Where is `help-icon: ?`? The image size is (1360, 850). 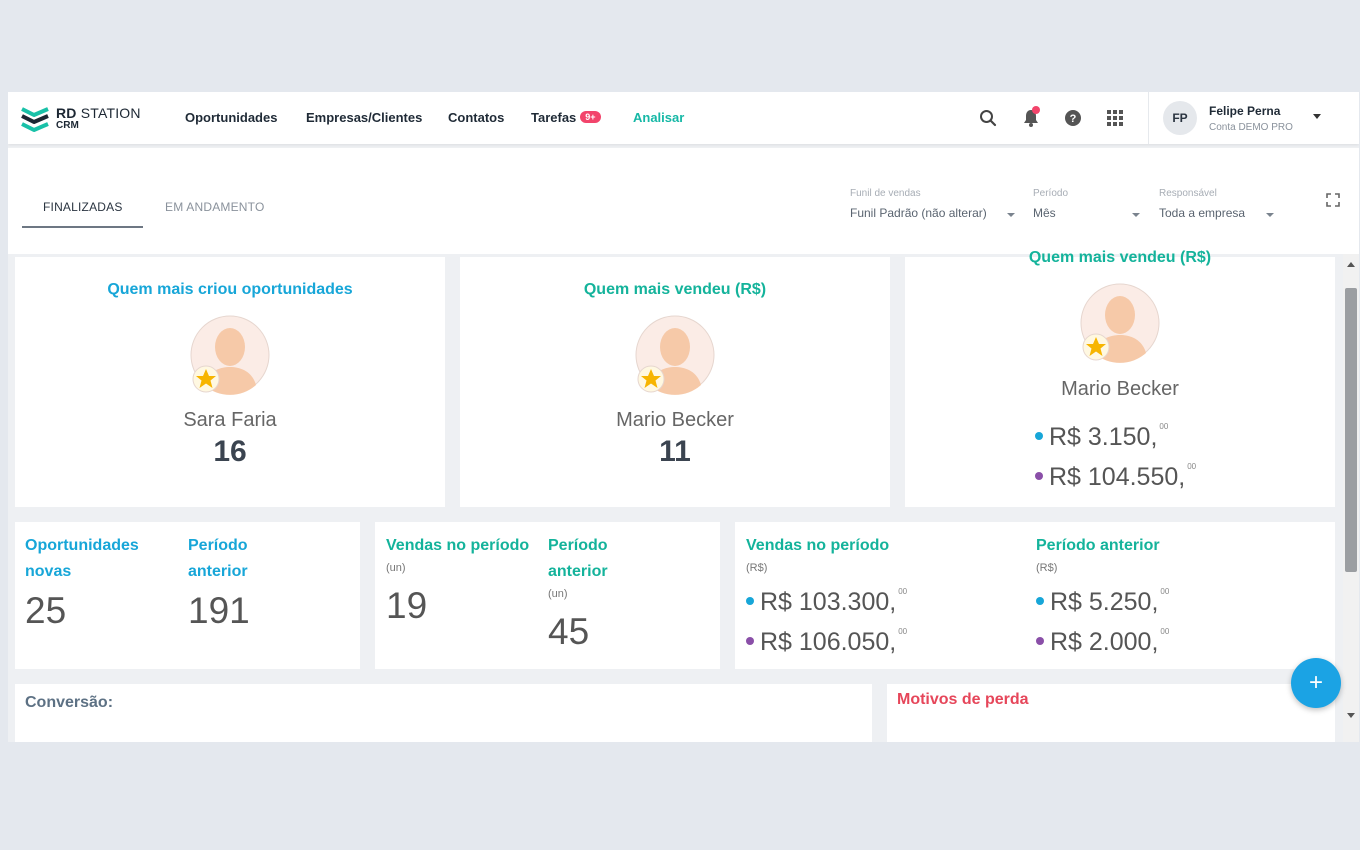
help-icon: ? is located at coordinates (1073, 118).